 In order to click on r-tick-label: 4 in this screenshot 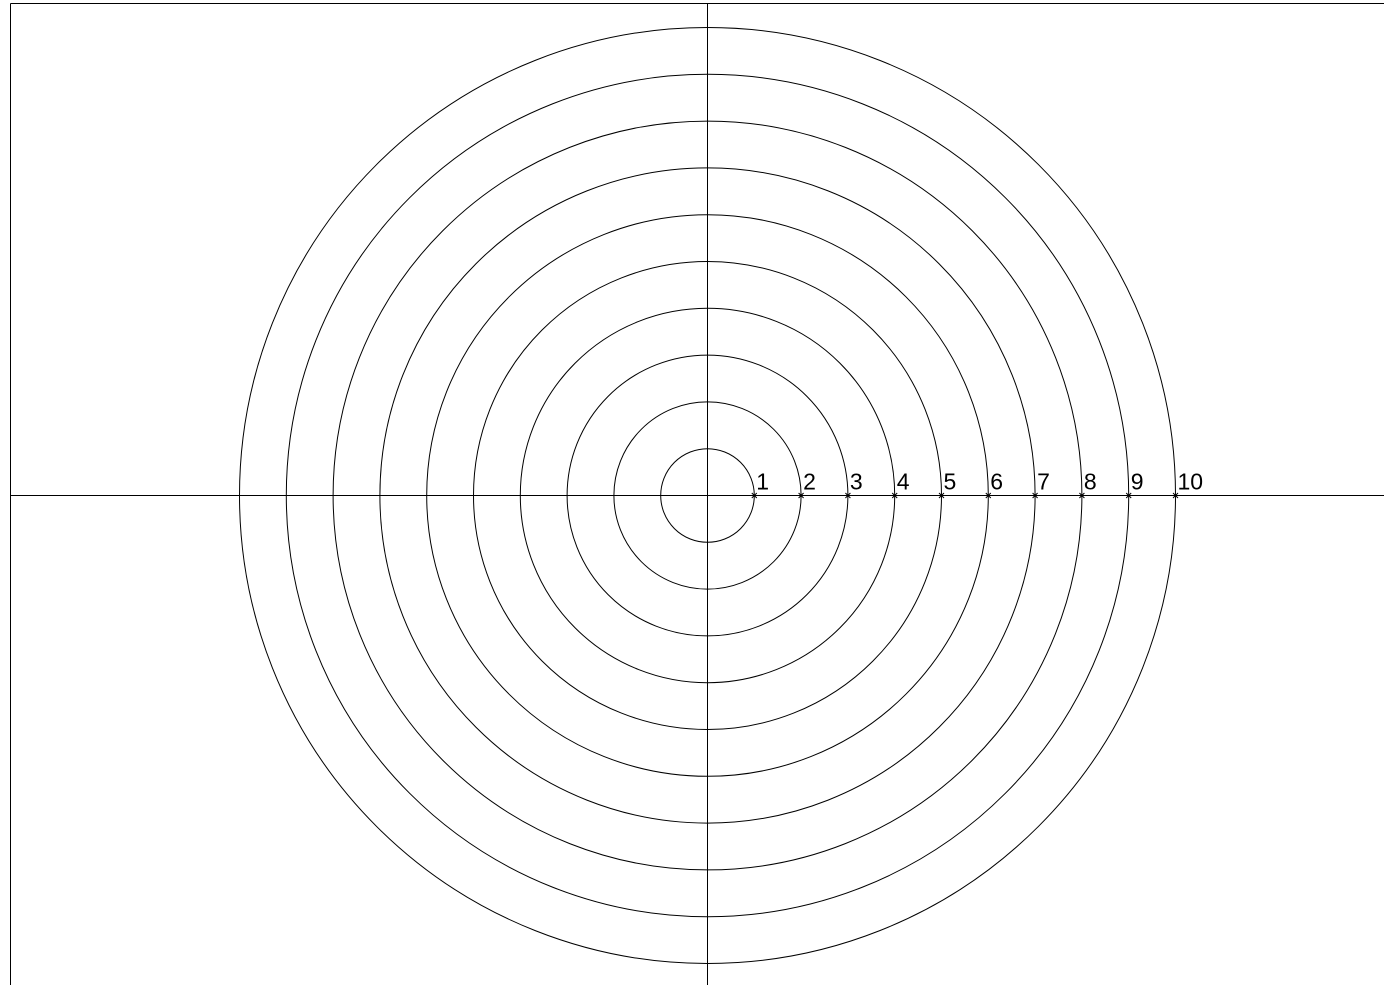, I will do `click(903, 482)`.